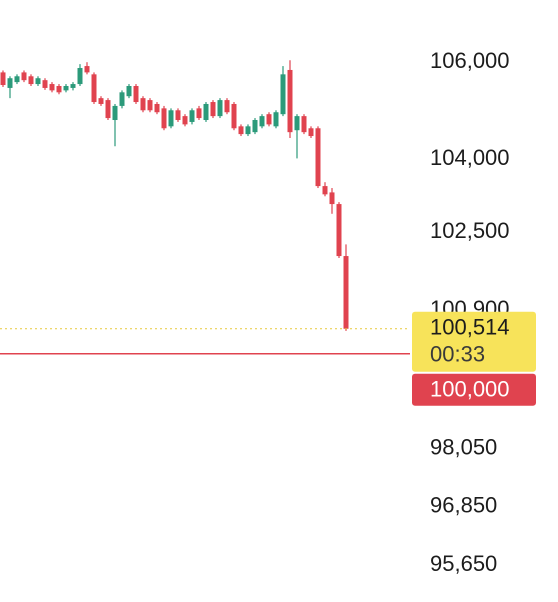 This screenshot has height=602, width=558. What do you see at coordinates (470, 327) in the screenshot?
I see `last-price-label: 100,514` at bounding box center [470, 327].